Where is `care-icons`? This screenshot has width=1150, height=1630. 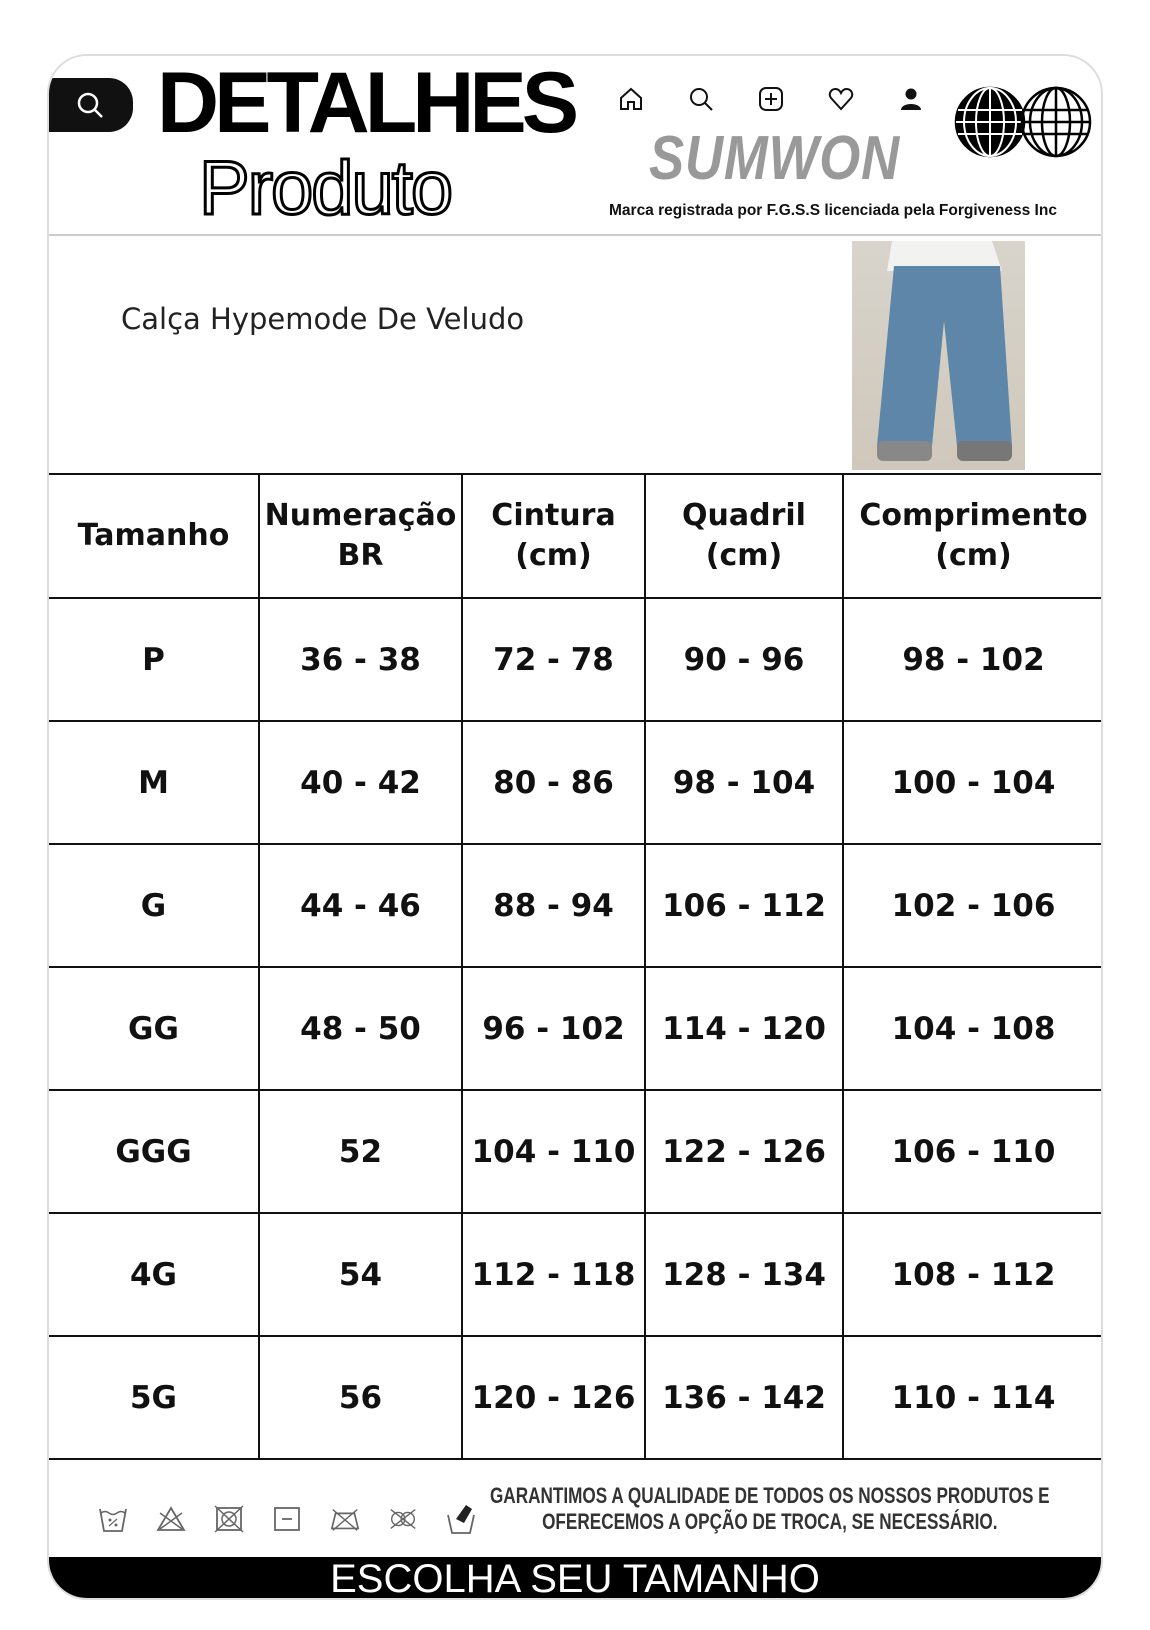
care-icons is located at coordinates (287, 1519).